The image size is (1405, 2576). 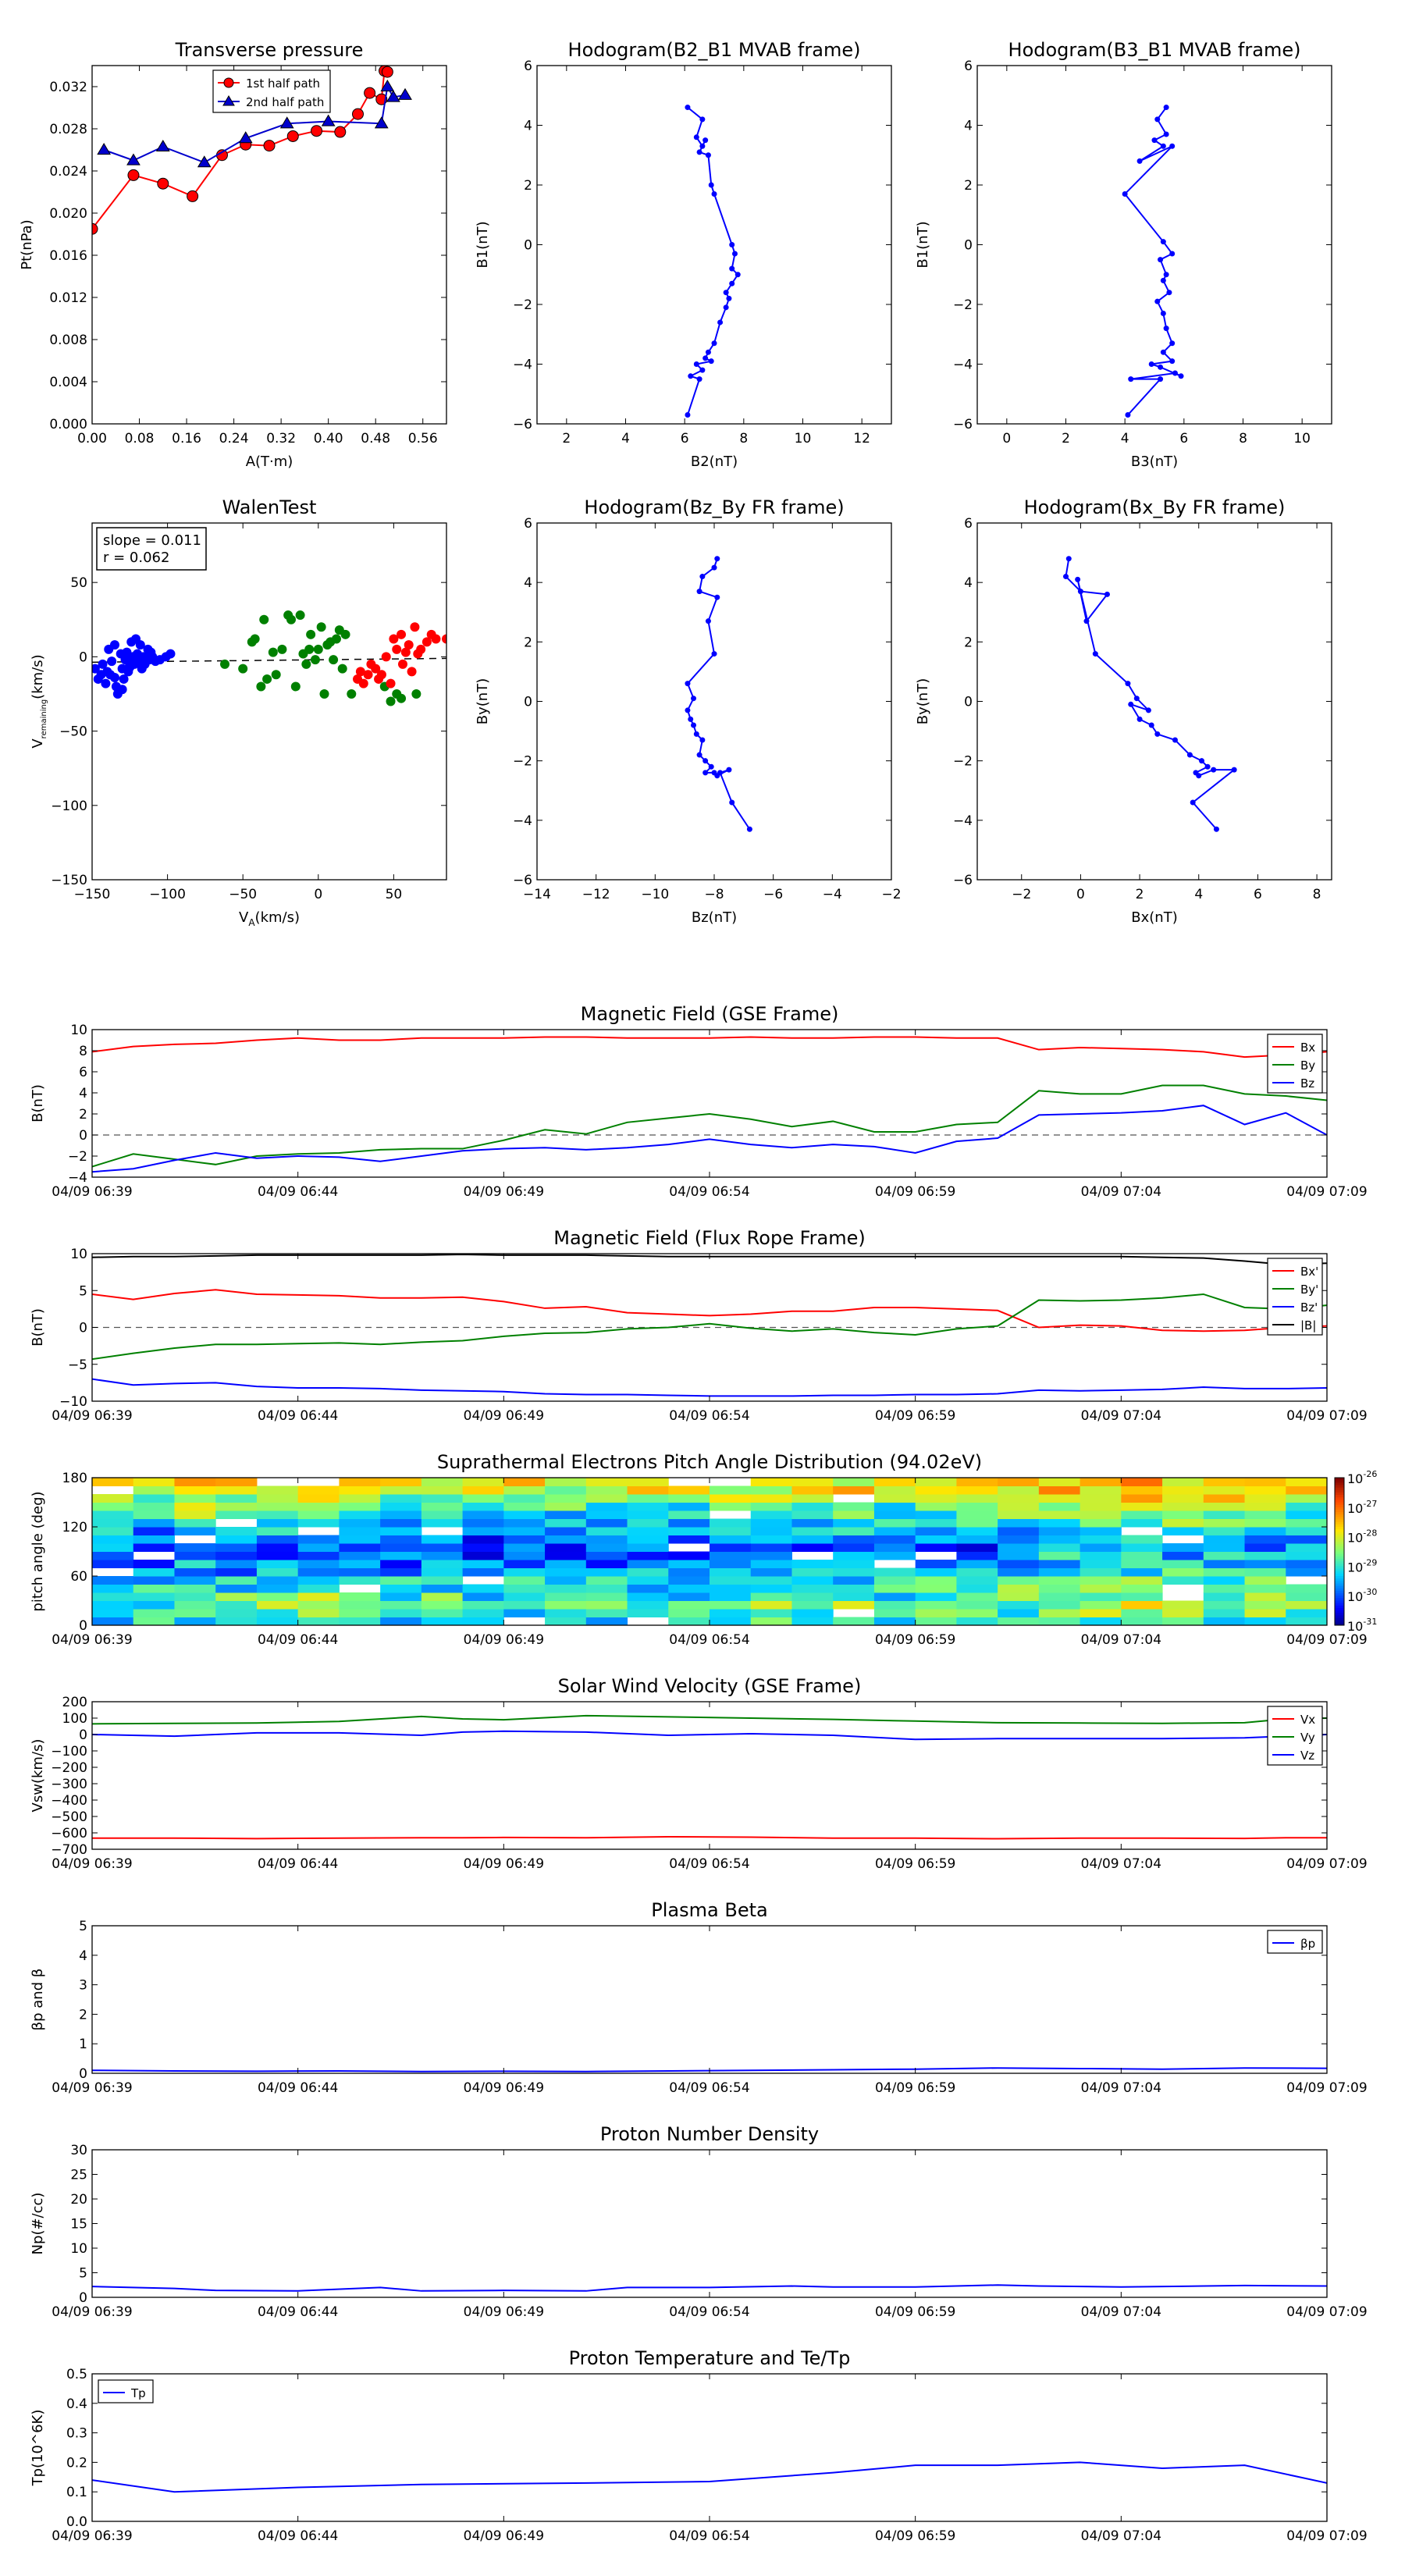 I want to click on x-tick-label: −14, so click(x=537, y=894).